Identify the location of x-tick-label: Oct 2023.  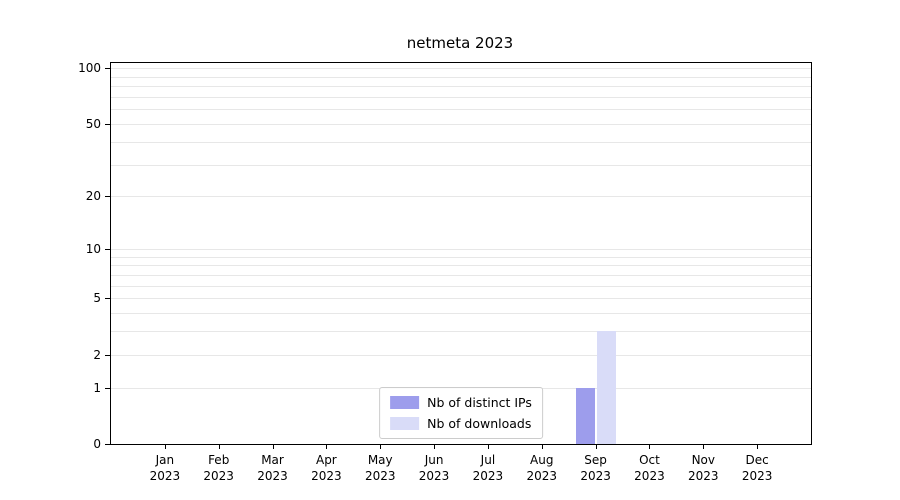
(649, 468).